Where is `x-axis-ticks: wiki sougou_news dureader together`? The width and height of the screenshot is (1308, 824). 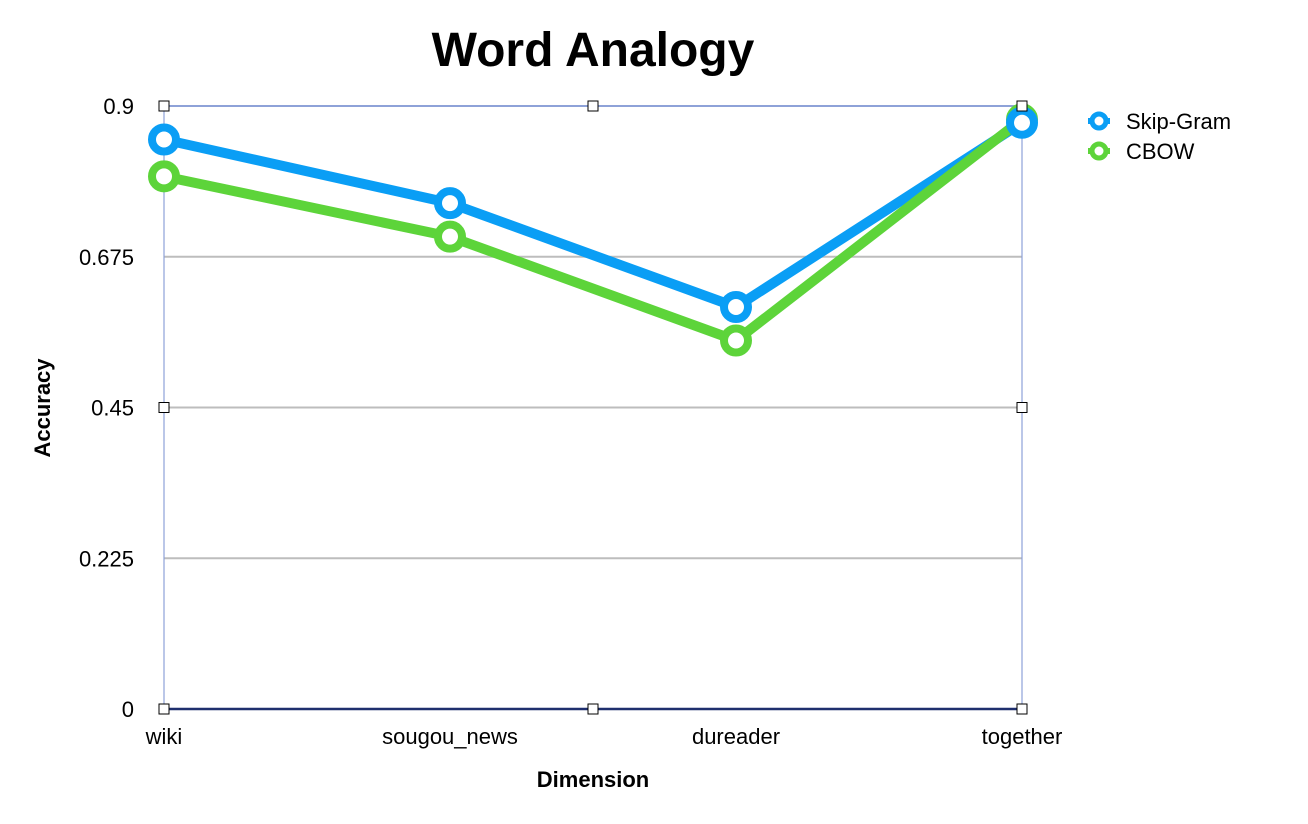
x-axis-ticks: wiki sougou_news dureader together is located at coordinates (604, 736).